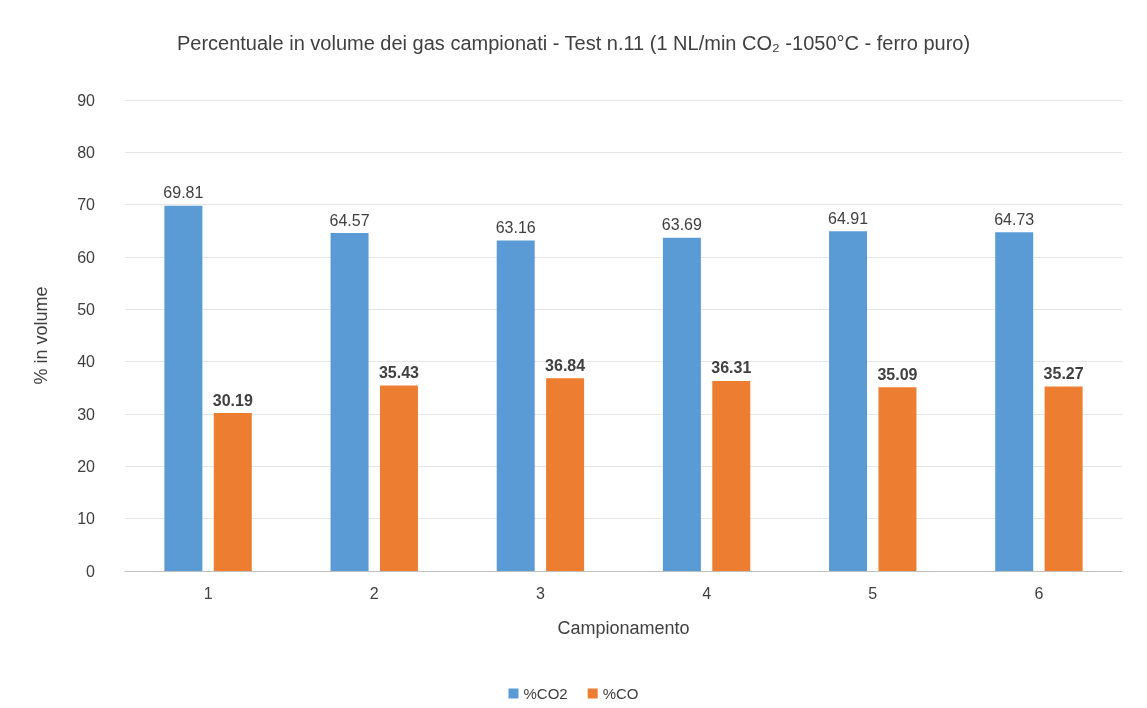 The width and height of the screenshot is (1147, 708). What do you see at coordinates (86, 519) in the screenshot?
I see `y-tick-label: 10` at bounding box center [86, 519].